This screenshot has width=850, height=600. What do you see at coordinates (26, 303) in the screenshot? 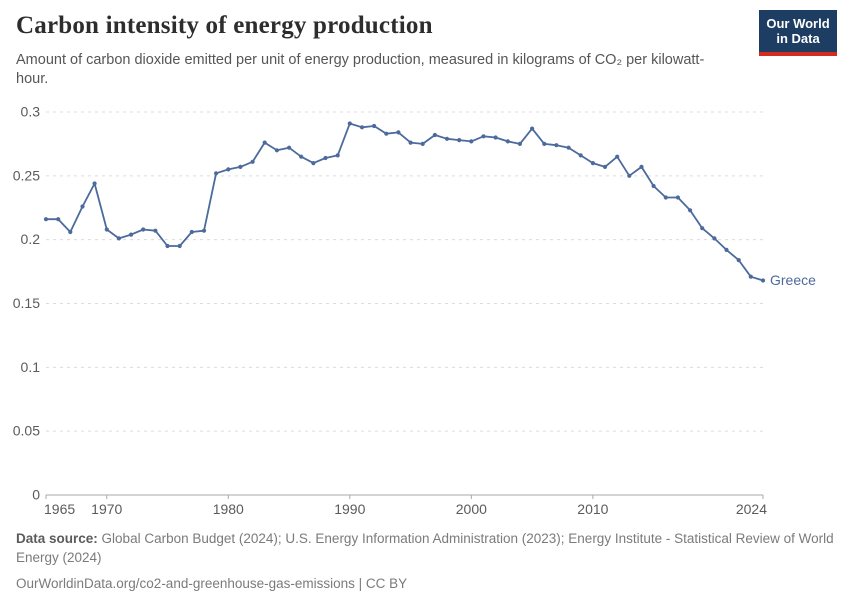
I see `y-axis-tick-label: 0.15` at bounding box center [26, 303].